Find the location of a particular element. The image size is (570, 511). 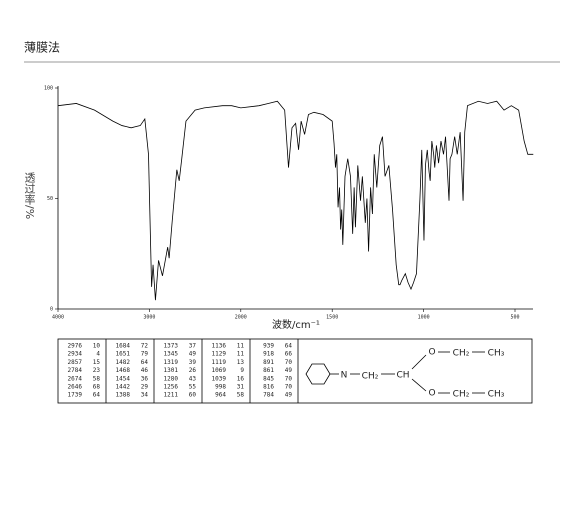

peak-transmittance: 36 is located at coordinates (145, 378).